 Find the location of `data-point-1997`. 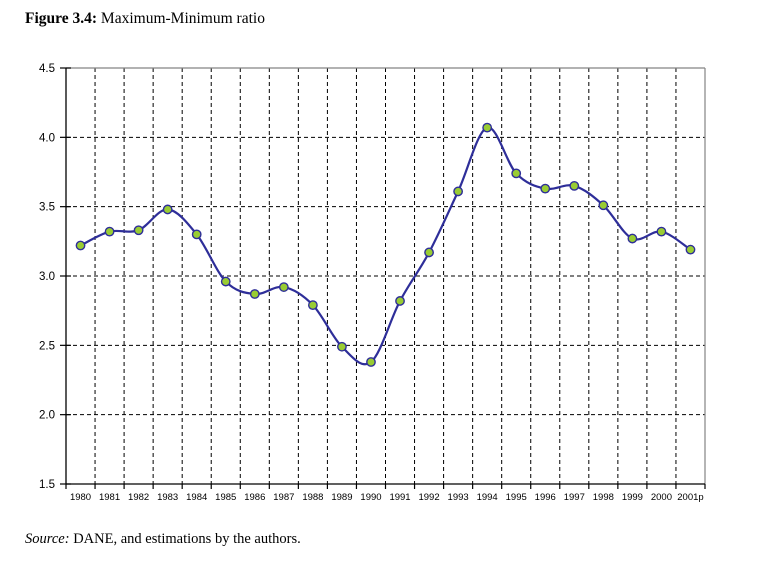

data-point-1997 is located at coordinates (574, 185).